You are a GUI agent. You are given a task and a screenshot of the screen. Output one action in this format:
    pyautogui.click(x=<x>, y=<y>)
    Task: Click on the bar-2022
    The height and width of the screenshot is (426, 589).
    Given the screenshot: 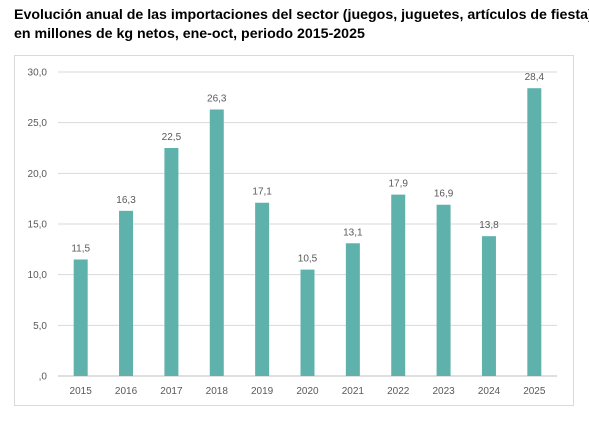 What is the action you would take?
    pyautogui.click(x=398, y=285)
    